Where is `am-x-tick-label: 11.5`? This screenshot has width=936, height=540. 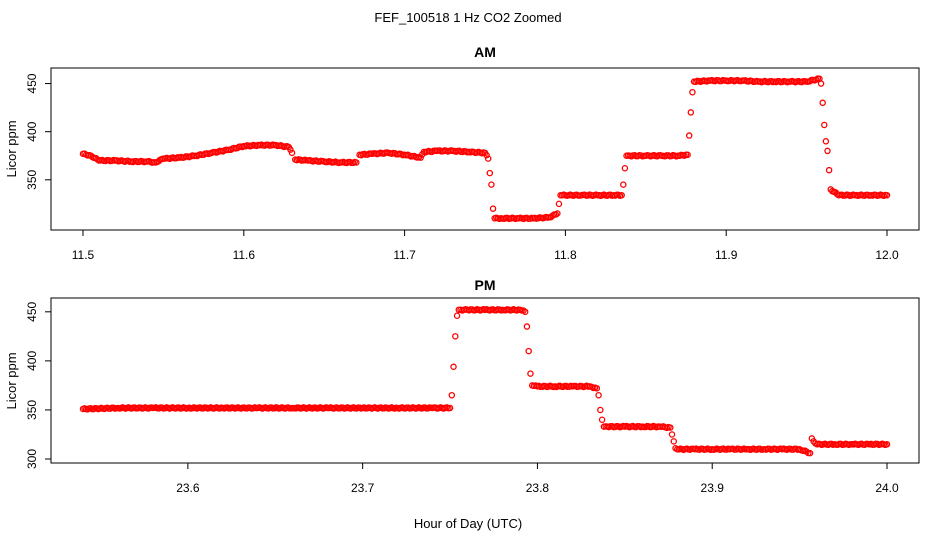
am-x-tick-label: 11.5 is located at coordinates (83, 255).